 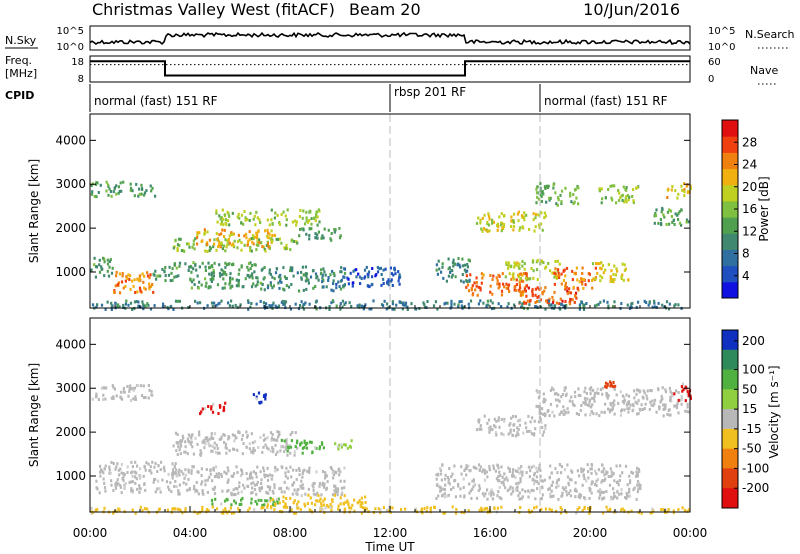 What do you see at coordinates (390, 38) in the screenshot?
I see `nsky-panel-frame` at bounding box center [390, 38].